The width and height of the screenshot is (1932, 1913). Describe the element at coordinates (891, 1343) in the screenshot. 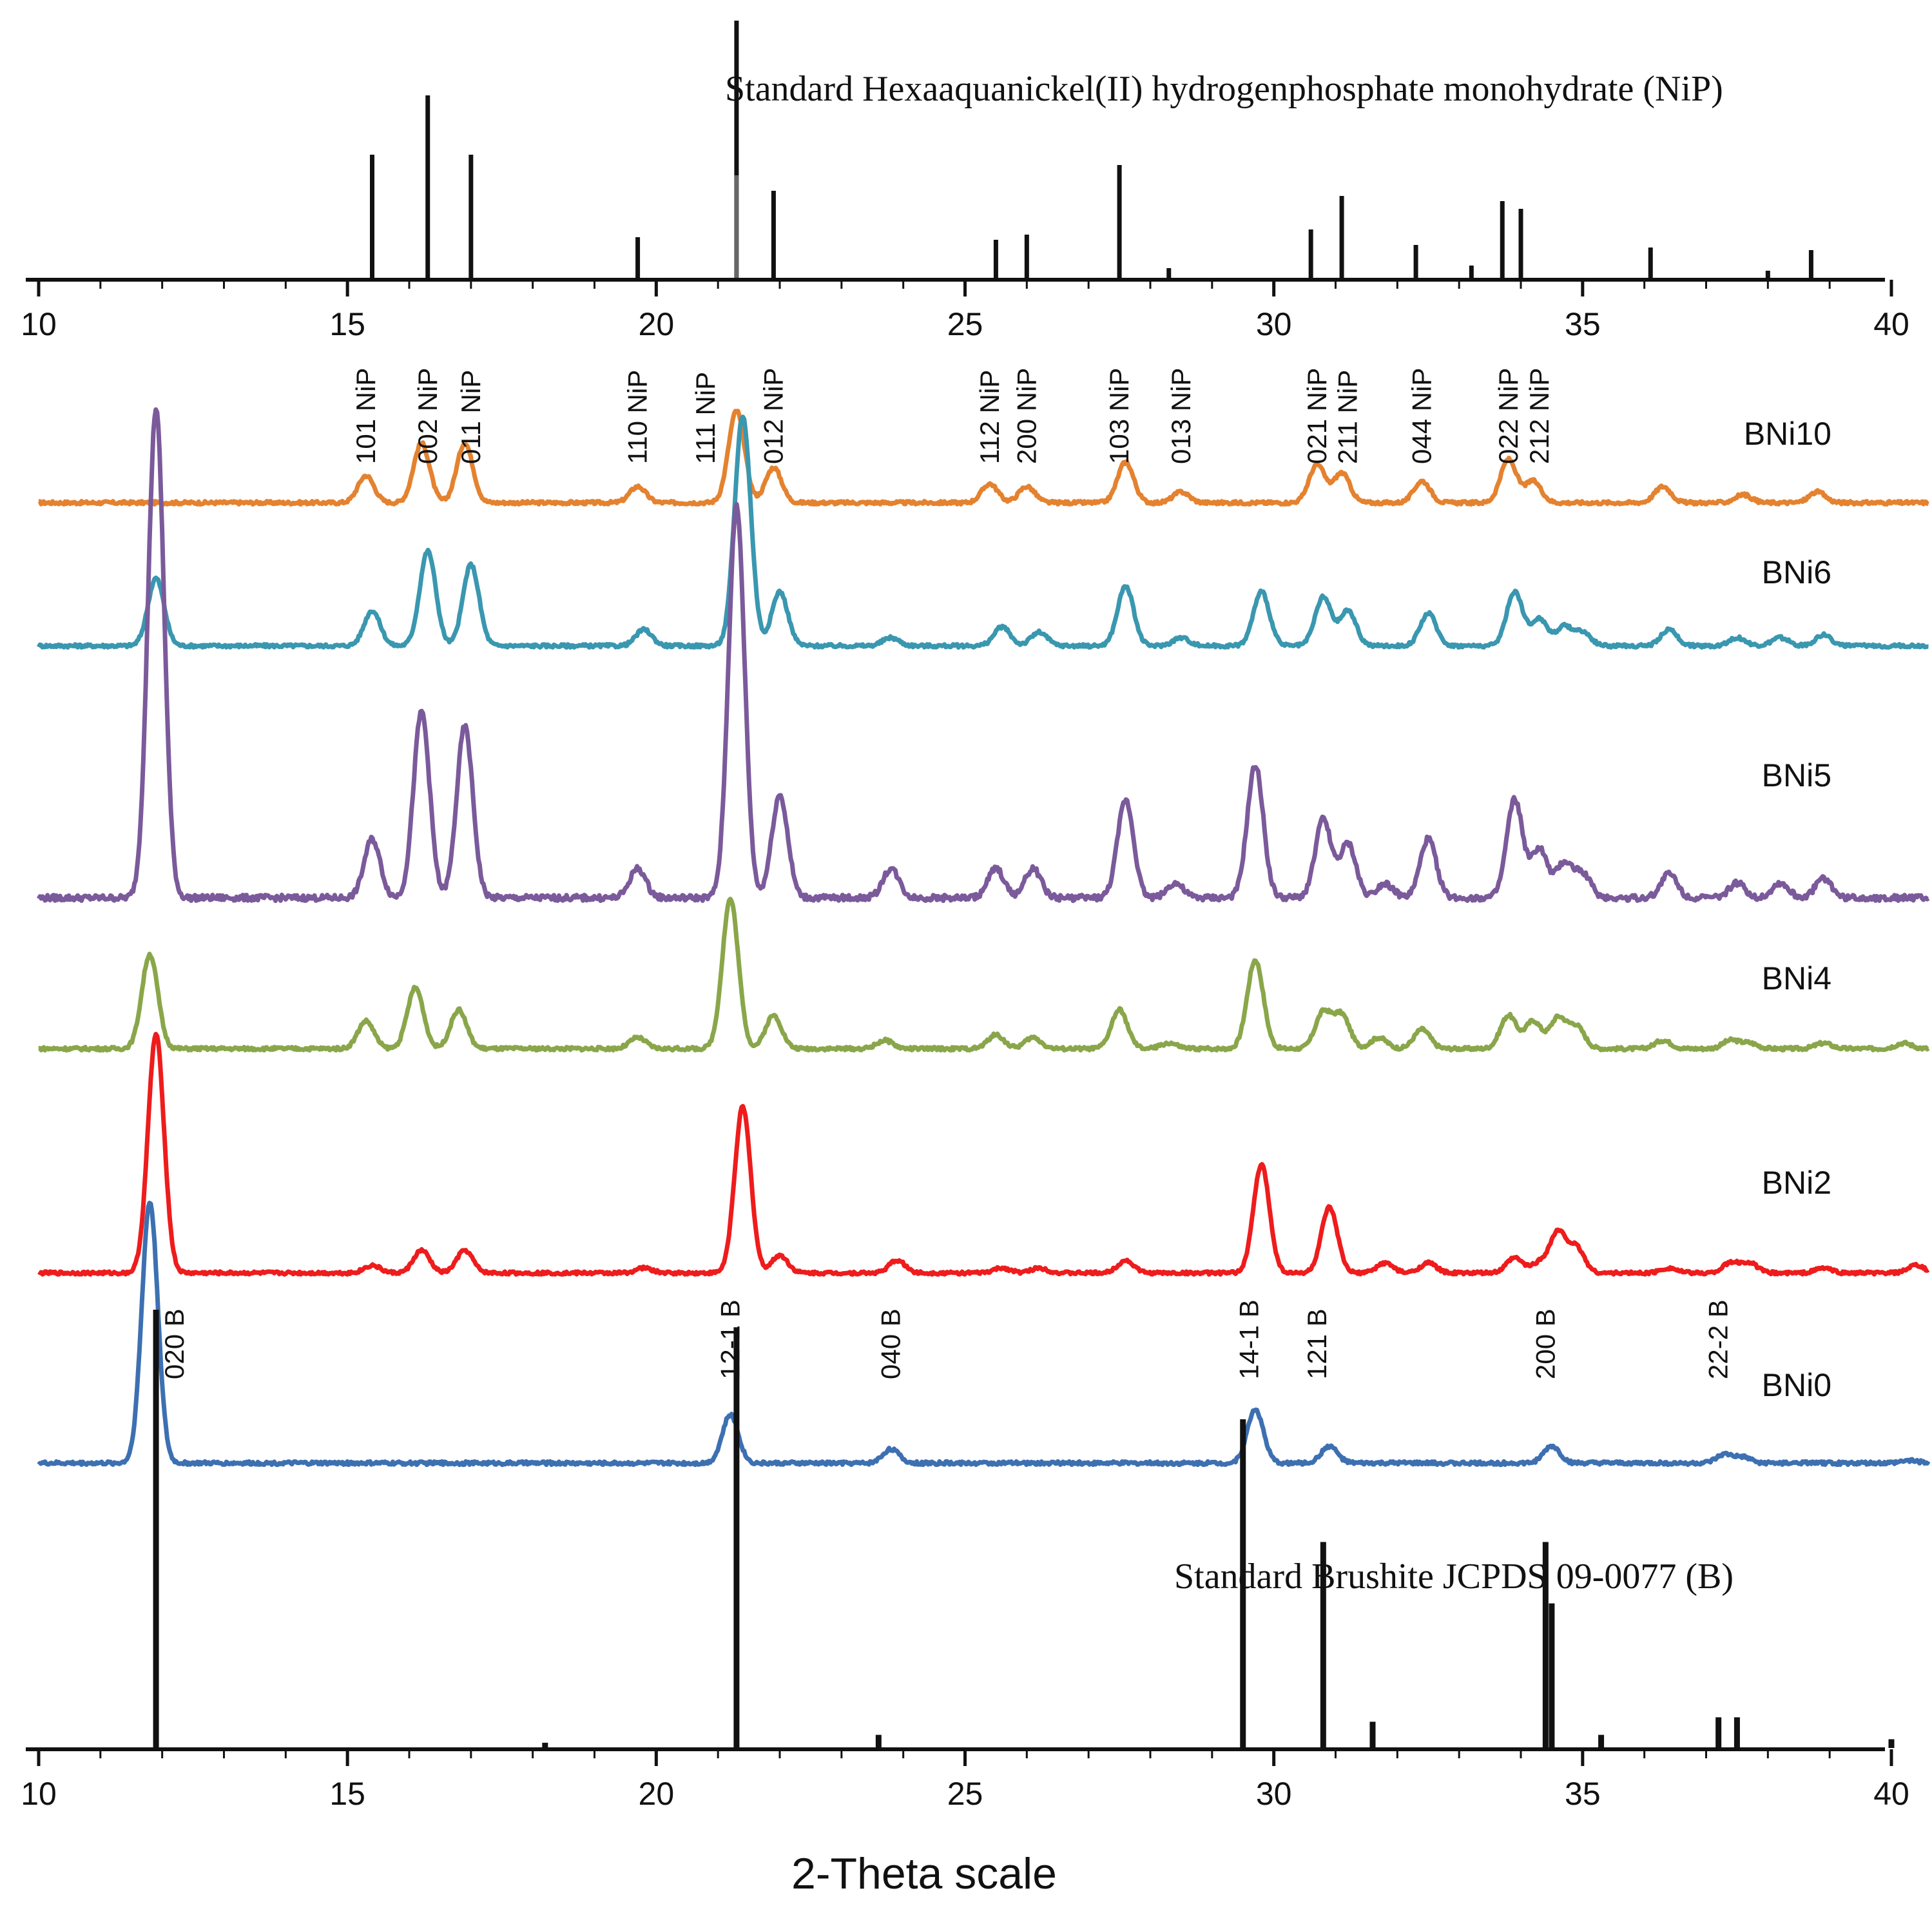

I see `peak-label: 040 B` at that location.